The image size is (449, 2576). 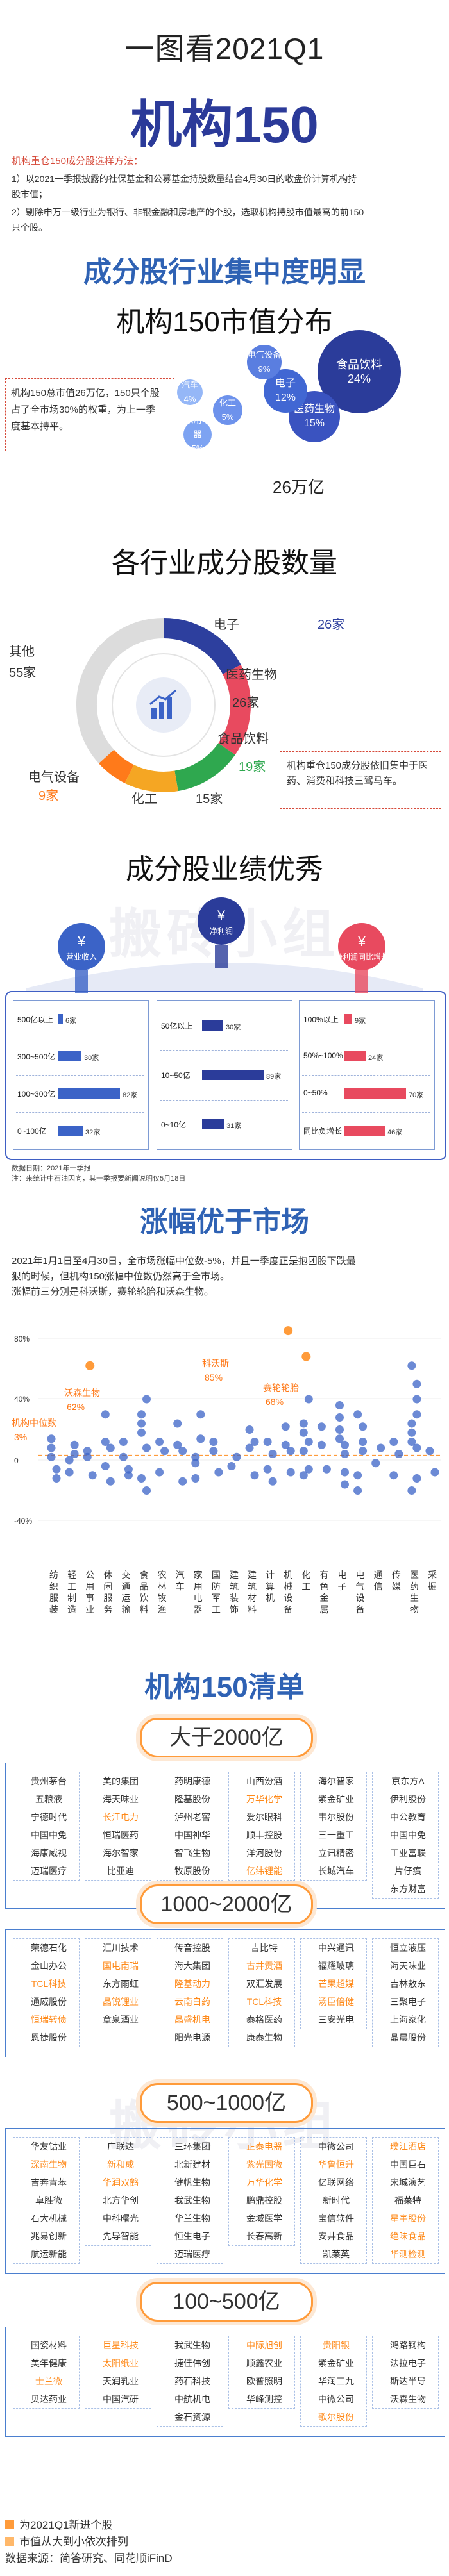 I want to click on stock-cell: 吉奔肯苯, so click(x=49, y=2182).